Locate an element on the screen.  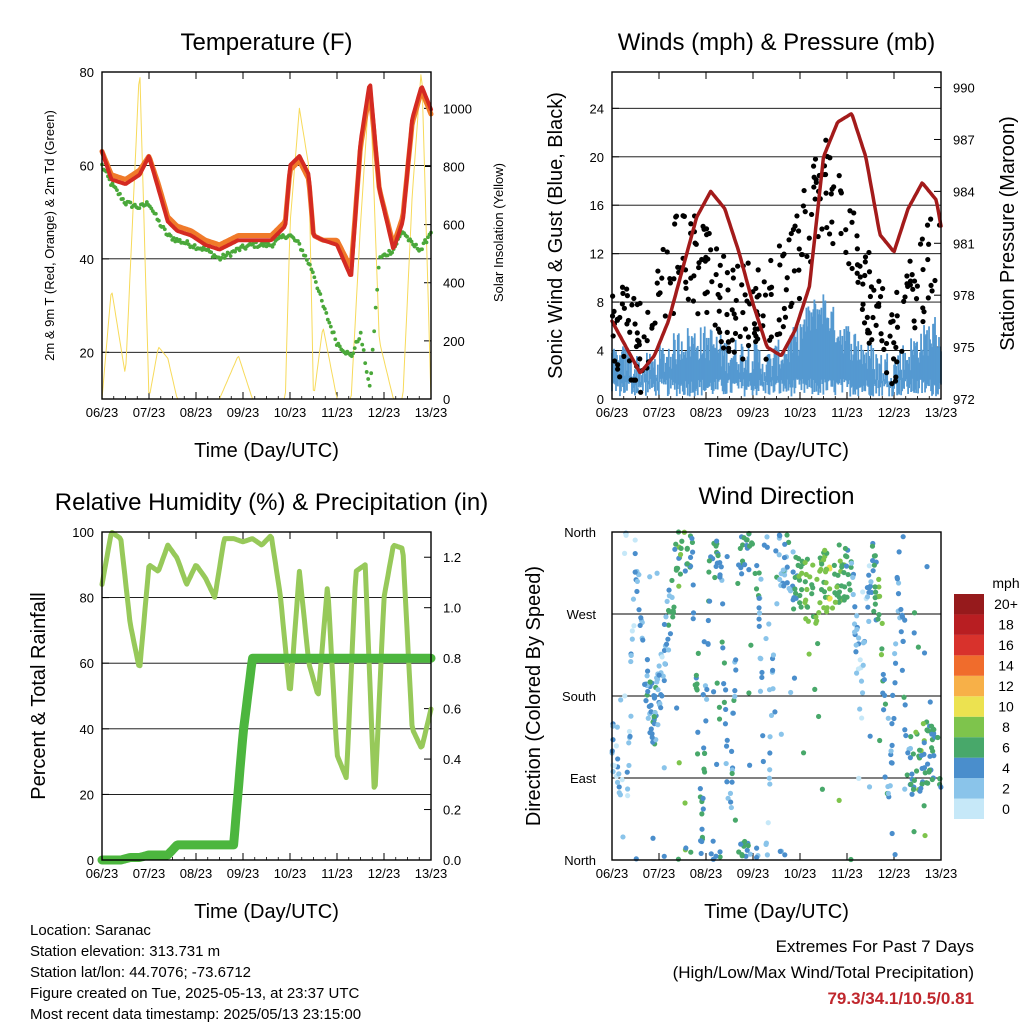
colorbar-label: 16 is located at coordinates (1006, 645).